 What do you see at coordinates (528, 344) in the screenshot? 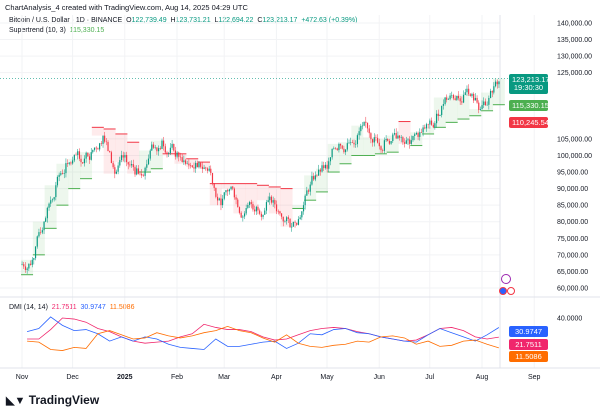
I see `dmi-pink-badge: 21.7511` at bounding box center [528, 344].